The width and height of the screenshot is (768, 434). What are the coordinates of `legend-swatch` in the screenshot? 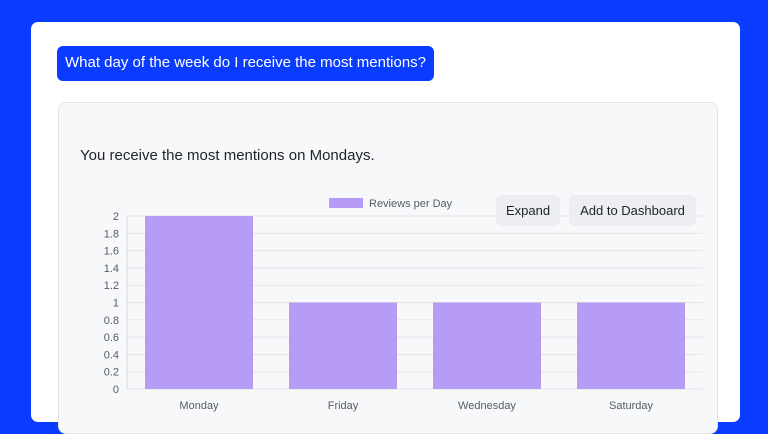 It's located at (346, 203).